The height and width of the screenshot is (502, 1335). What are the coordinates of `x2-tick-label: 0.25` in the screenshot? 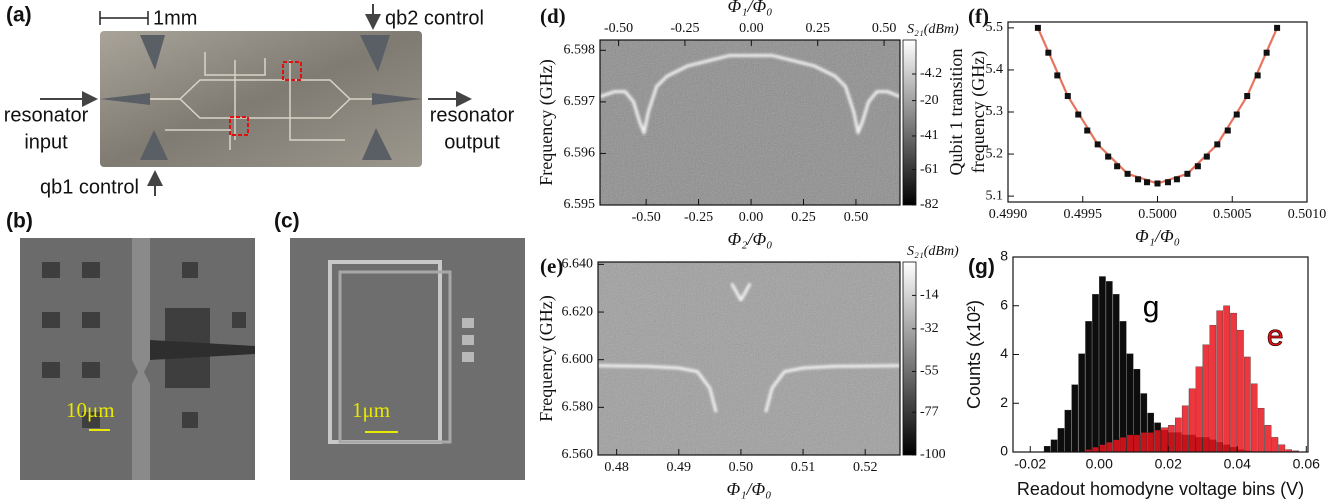 It's located at (817, 28).